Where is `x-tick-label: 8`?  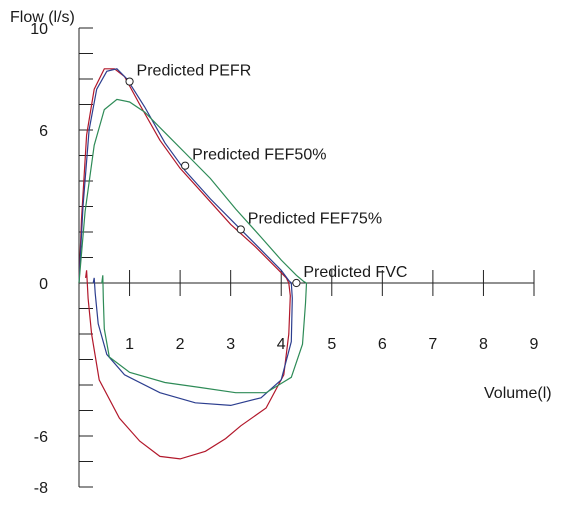
x-tick-label: 8 is located at coordinates (483, 344).